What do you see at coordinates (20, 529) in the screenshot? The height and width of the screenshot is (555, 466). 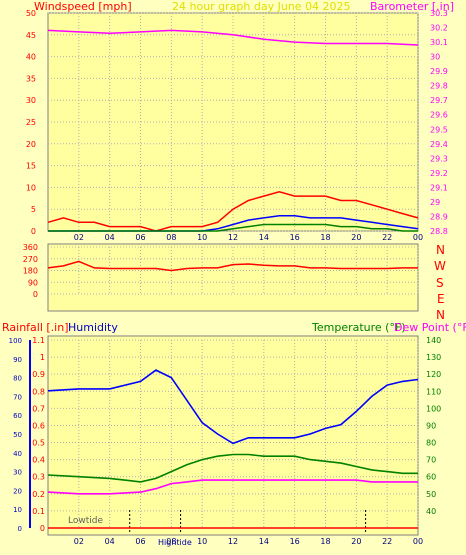 I see `humidity-tick-0: 0` at bounding box center [20, 529].